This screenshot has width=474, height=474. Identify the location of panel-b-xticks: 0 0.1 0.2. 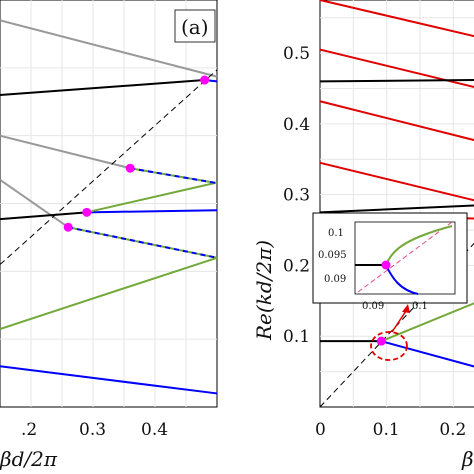
(390, 430).